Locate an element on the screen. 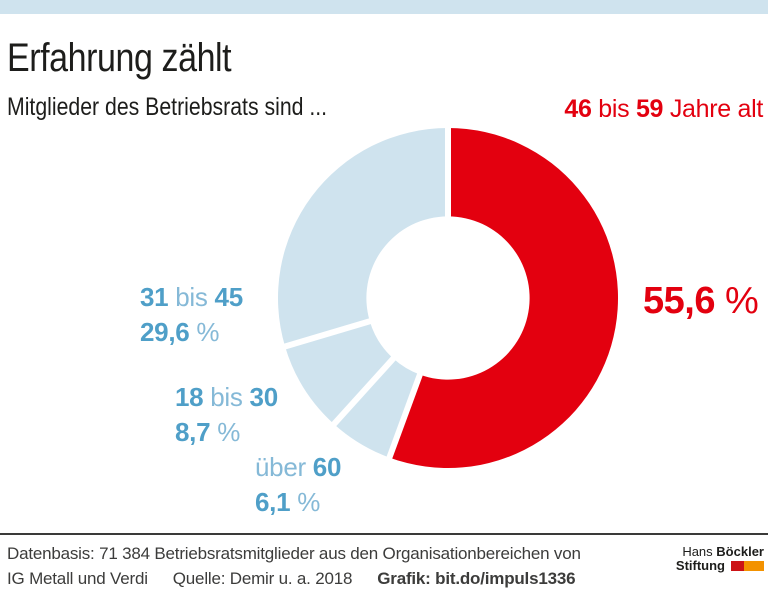  hans-boeckler-logo: Hans Böckler Stiftung is located at coordinates (720, 558).